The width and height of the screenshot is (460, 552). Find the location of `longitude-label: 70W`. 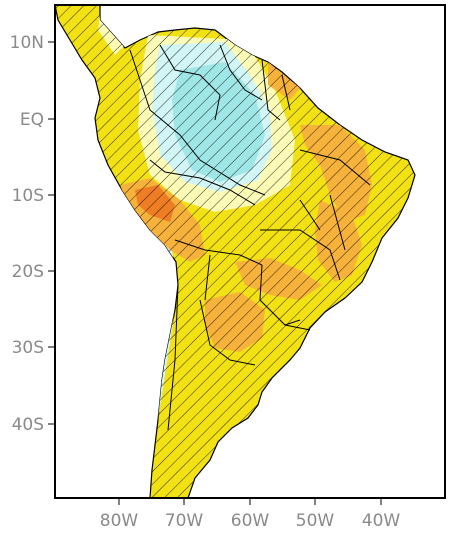

longitude-label: 70W is located at coordinates (184, 521).